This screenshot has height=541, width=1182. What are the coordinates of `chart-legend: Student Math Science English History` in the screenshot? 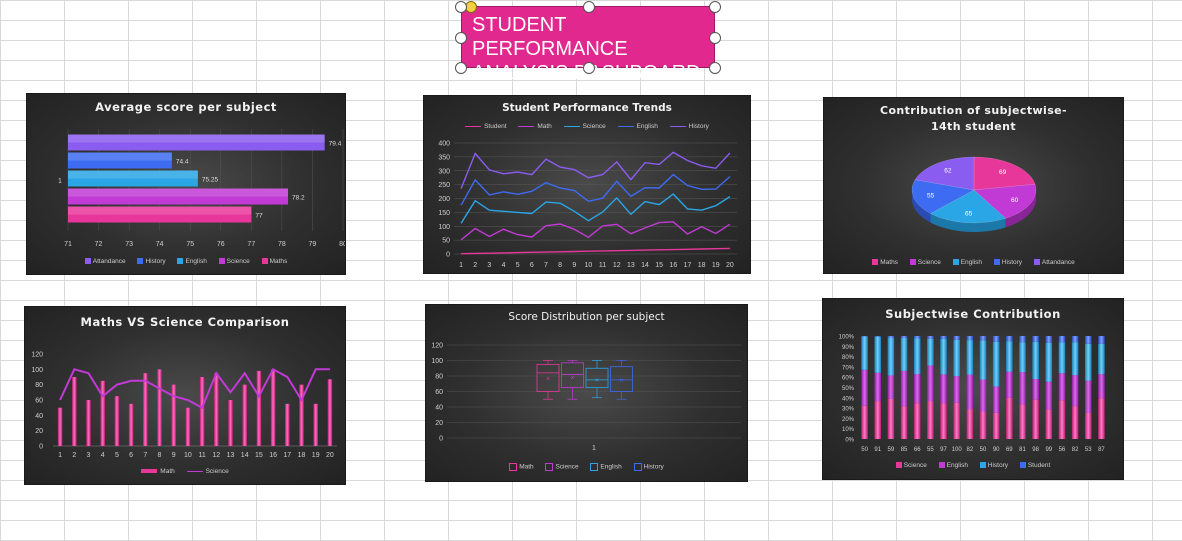 It's located at (587, 126).